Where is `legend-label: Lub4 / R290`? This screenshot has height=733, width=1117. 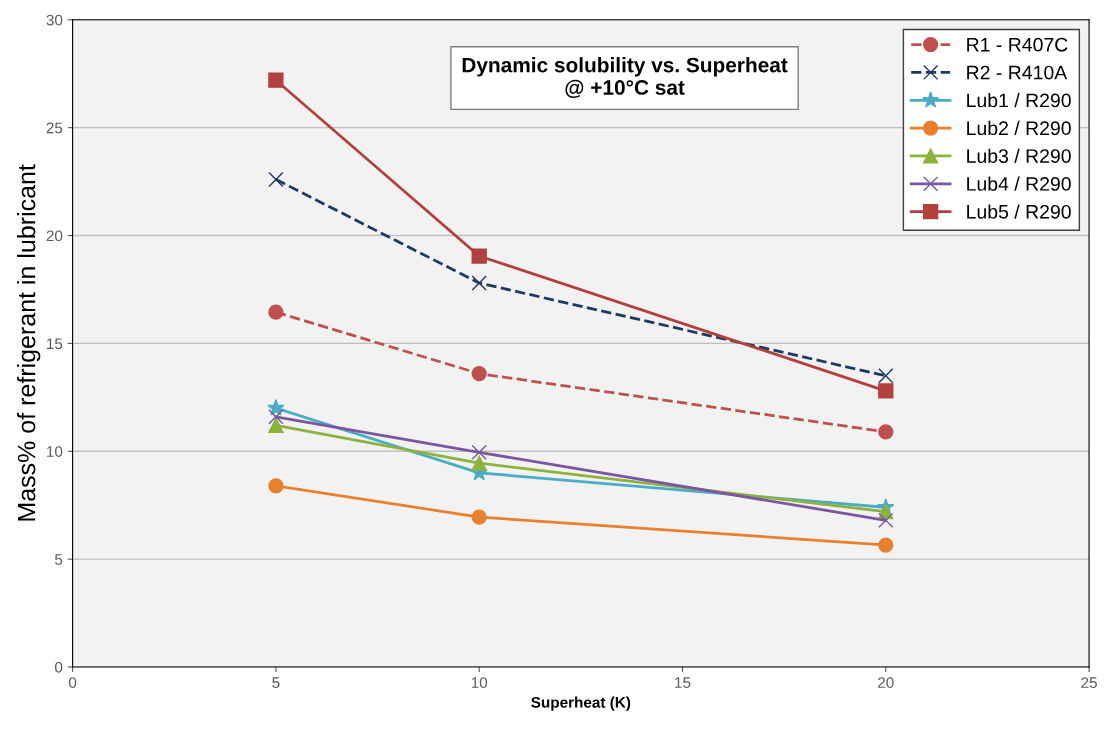 legend-label: Lub4 / R290 is located at coordinates (1019, 183).